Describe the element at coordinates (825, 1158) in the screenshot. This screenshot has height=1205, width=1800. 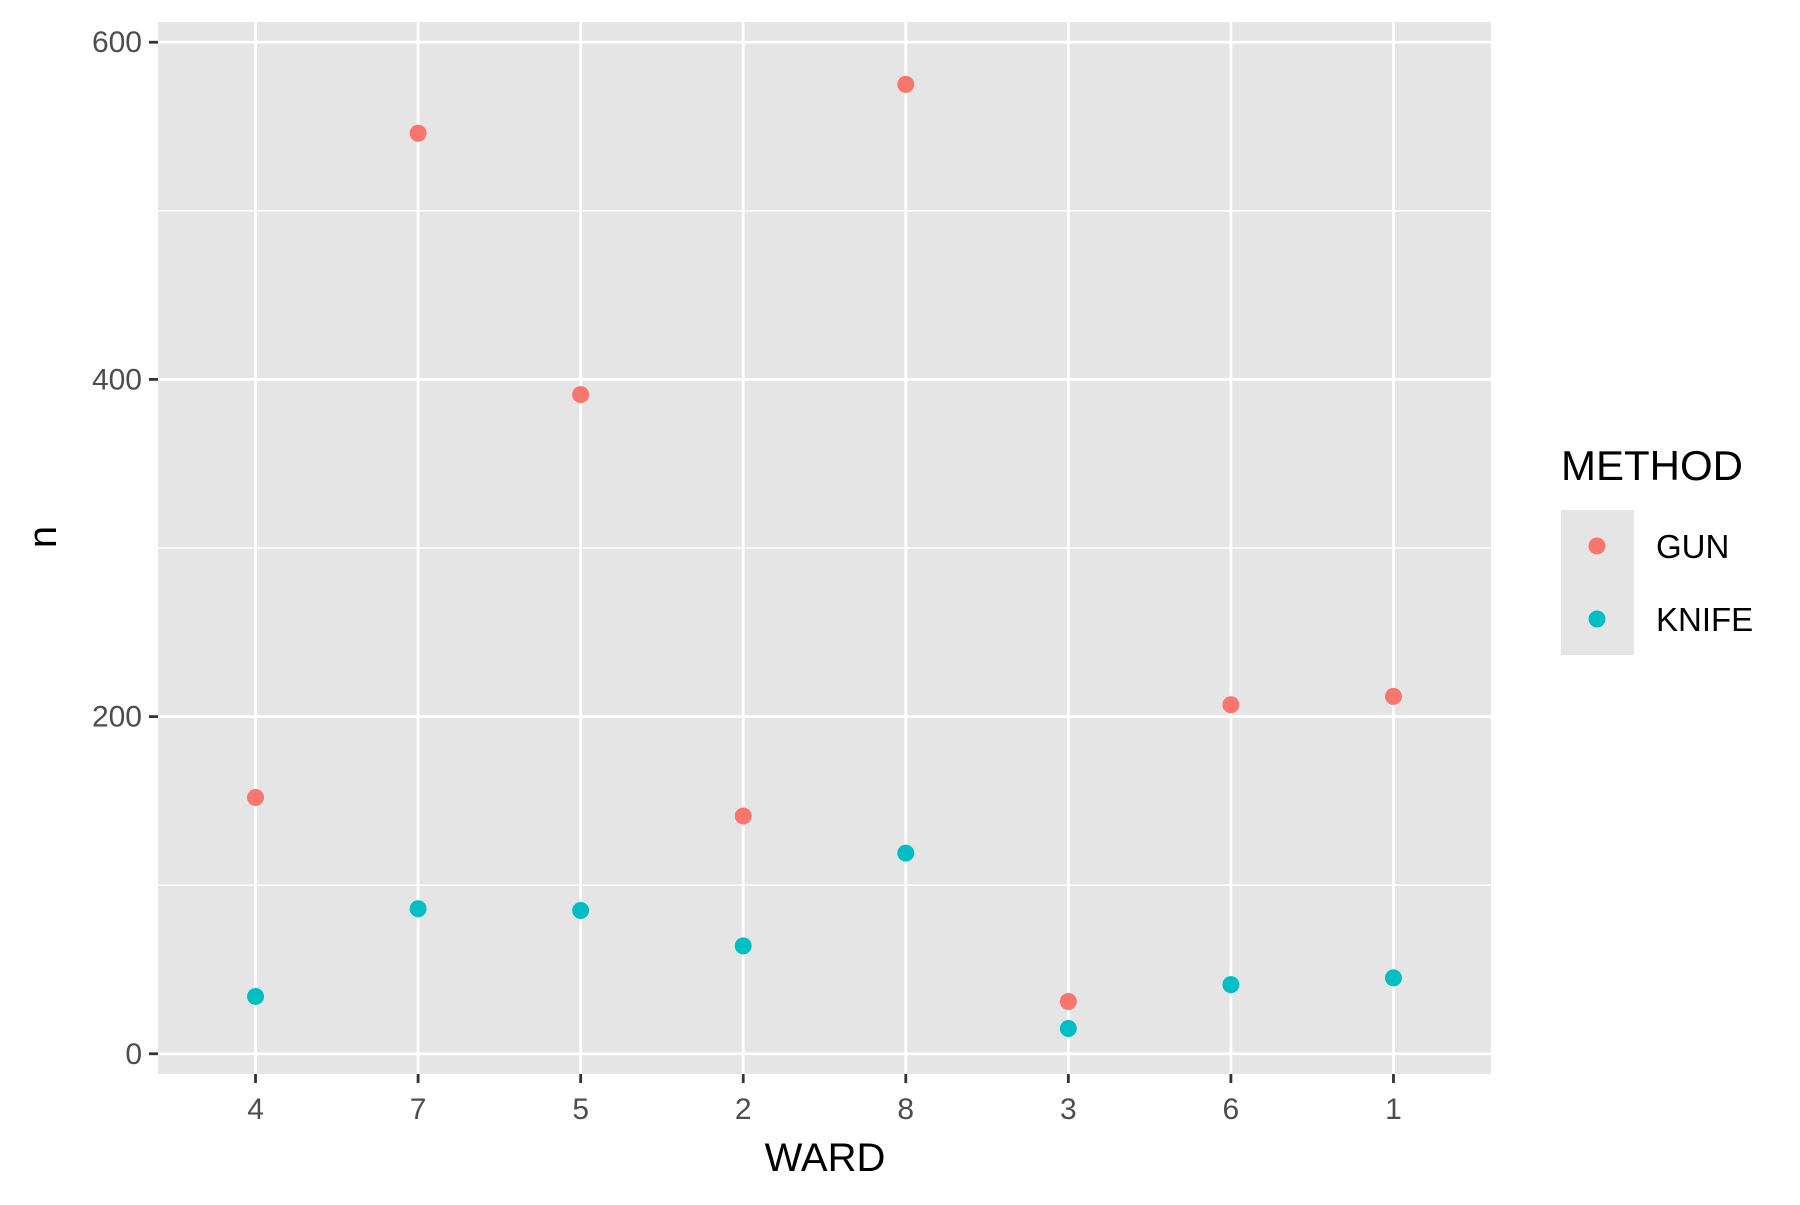
I see `x-axis-title: WARD` at that location.